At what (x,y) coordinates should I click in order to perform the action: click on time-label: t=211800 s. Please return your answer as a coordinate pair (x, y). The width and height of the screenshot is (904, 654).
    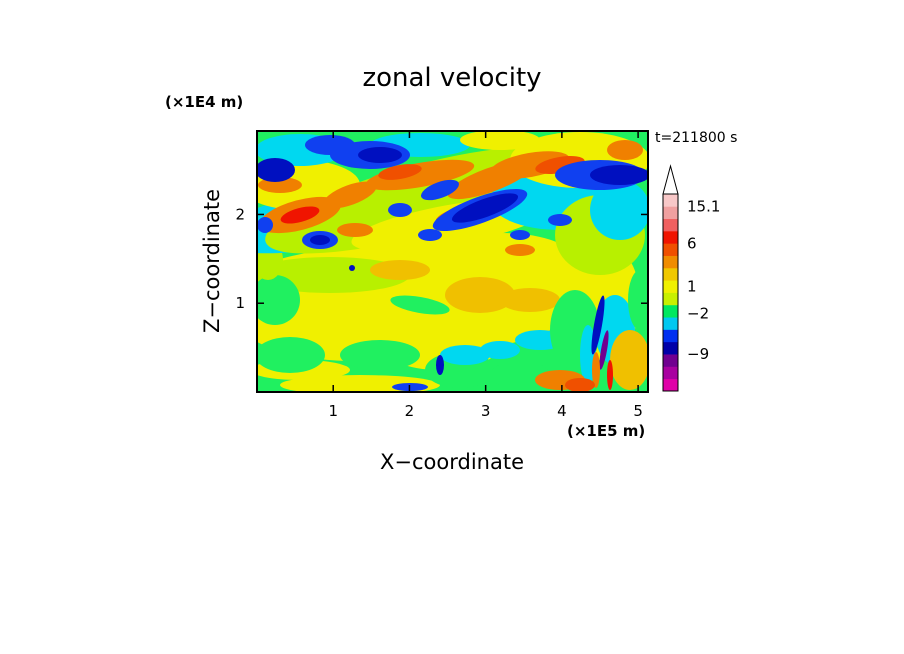
    Looking at the image, I should click on (696, 138).